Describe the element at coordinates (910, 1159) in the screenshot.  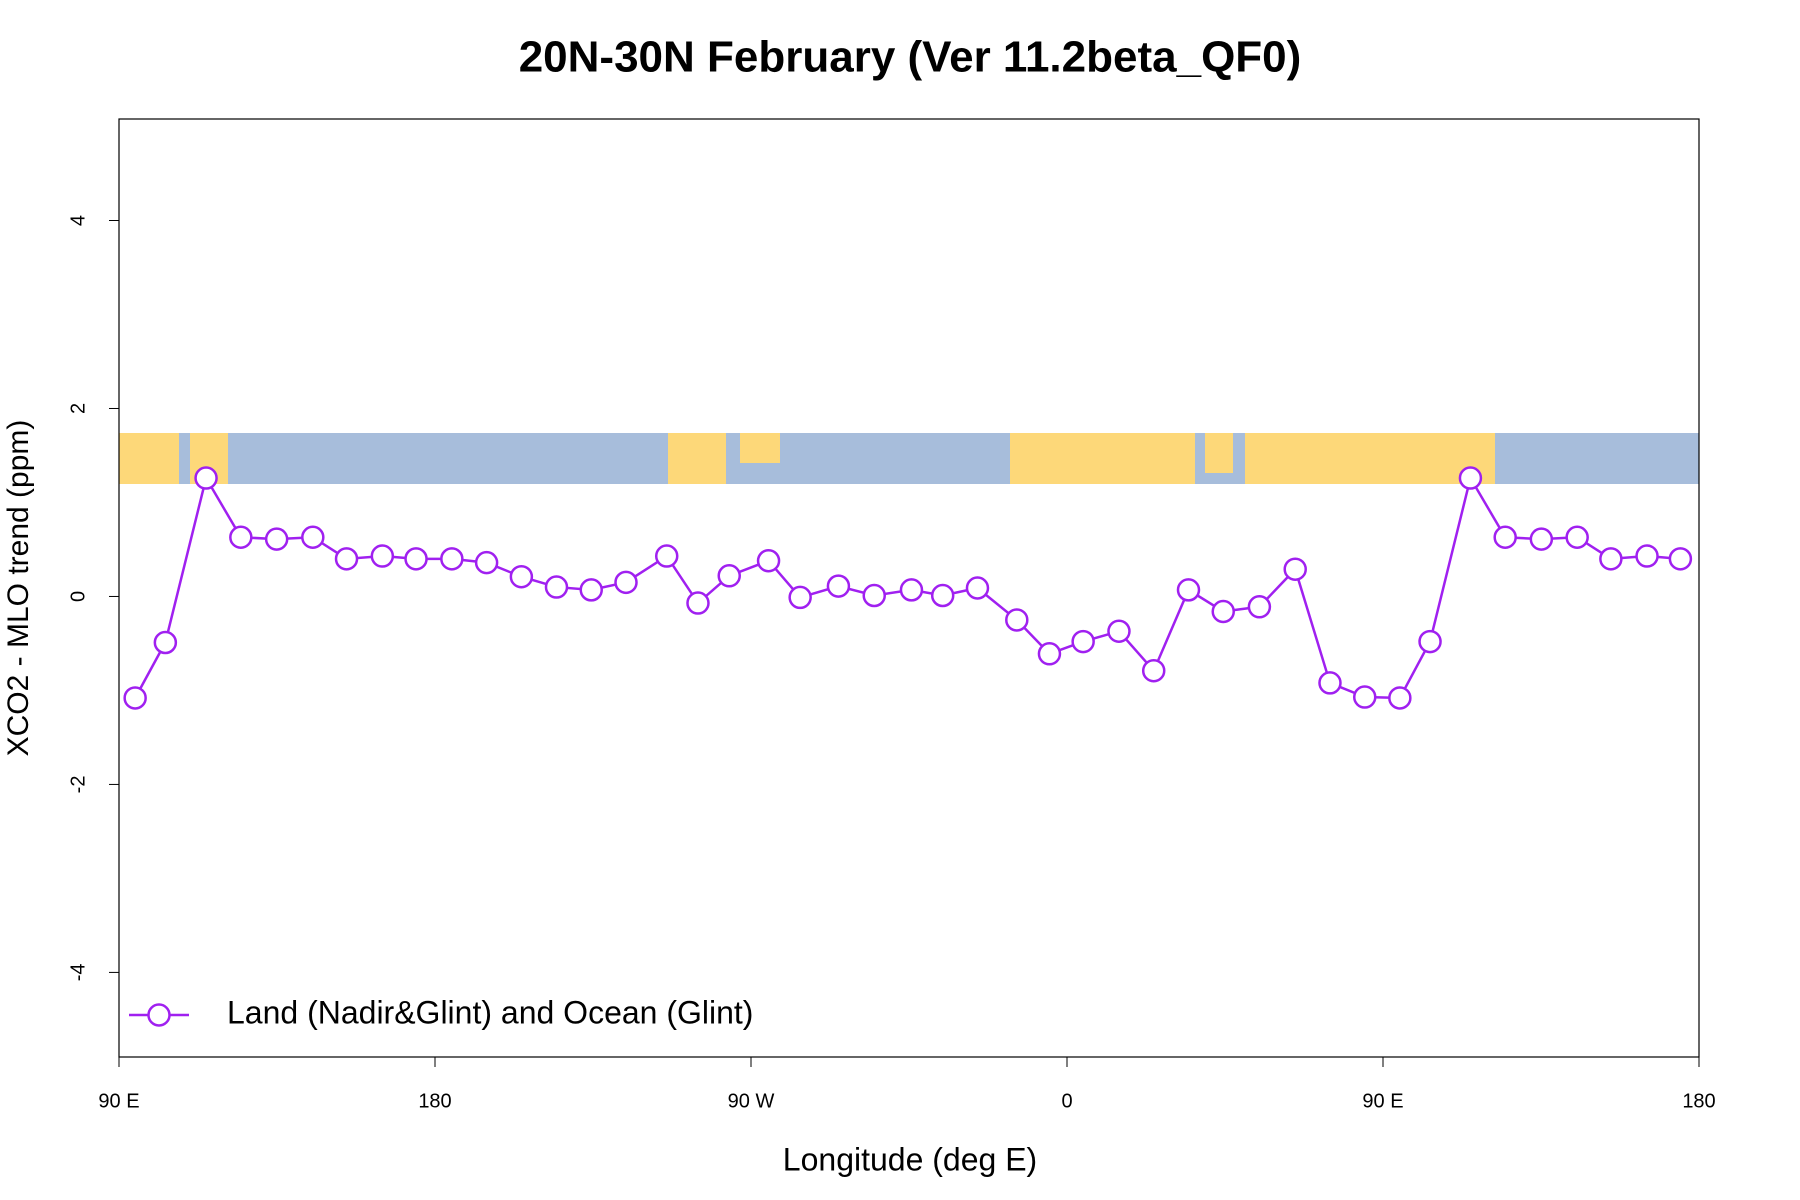
I see `x-axis-label: Longitude (deg E)` at that location.